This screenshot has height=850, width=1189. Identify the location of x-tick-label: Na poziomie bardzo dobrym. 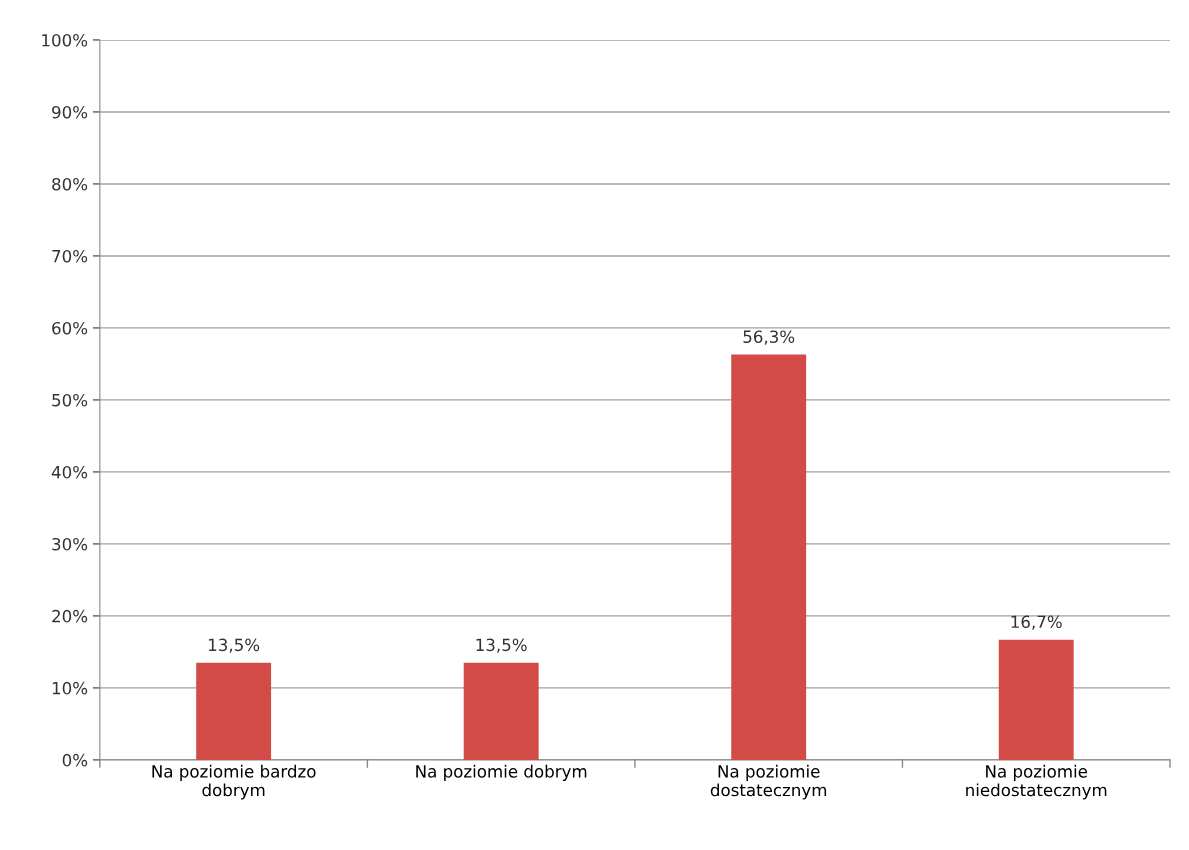
(234, 782).